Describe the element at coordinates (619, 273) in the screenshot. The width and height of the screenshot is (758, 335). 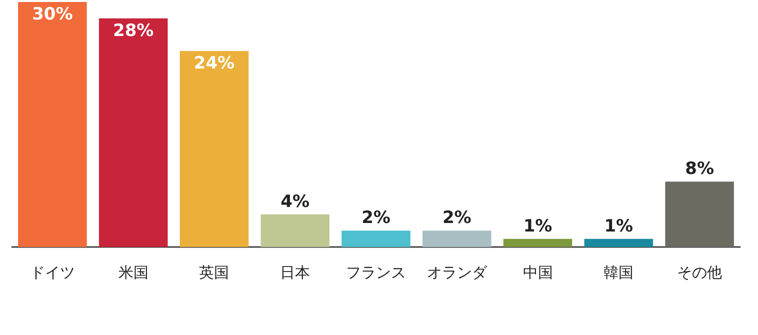
I see `x-tick-label: 韓国` at that location.